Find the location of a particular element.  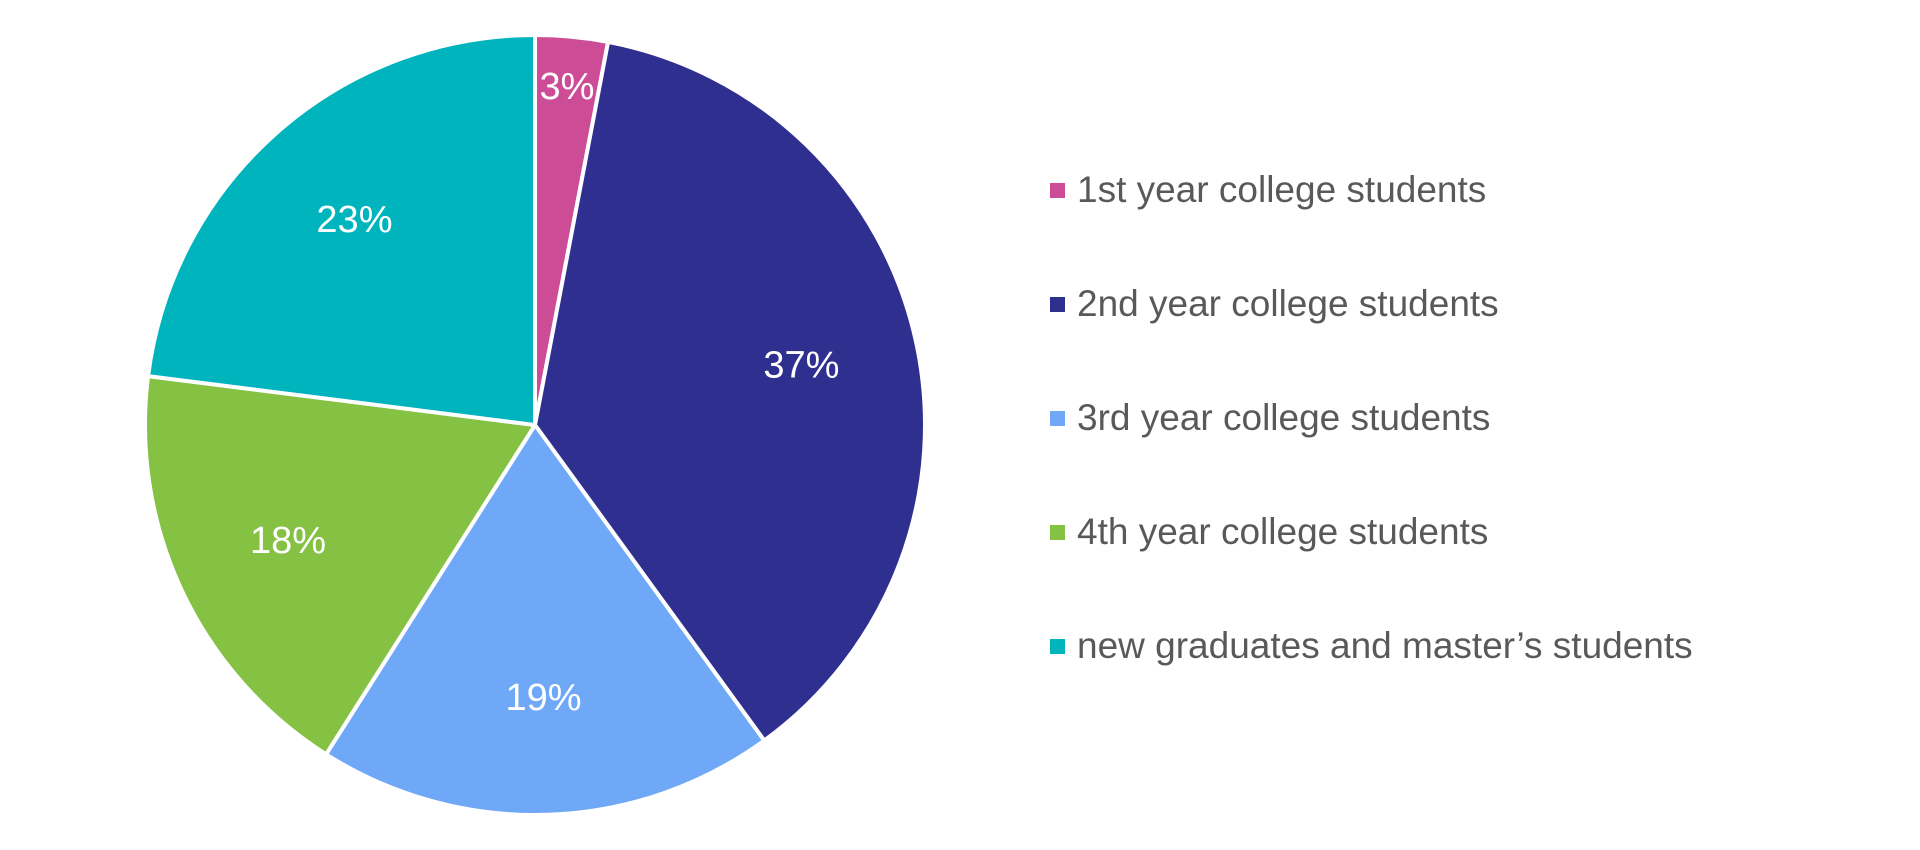

legend-item: 4th year college students is located at coordinates (1371, 531).